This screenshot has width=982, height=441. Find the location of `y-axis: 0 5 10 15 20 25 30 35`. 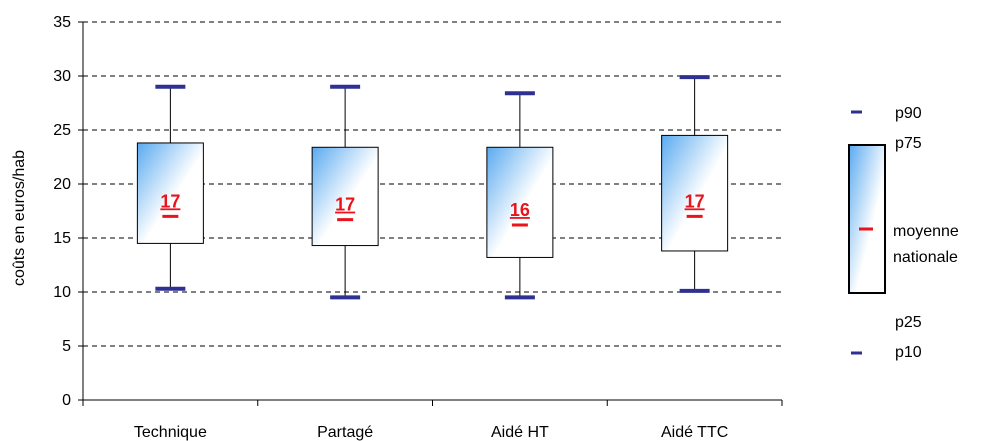

y-axis: 0 5 10 15 20 25 30 35 is located at coordinates (68, 211).